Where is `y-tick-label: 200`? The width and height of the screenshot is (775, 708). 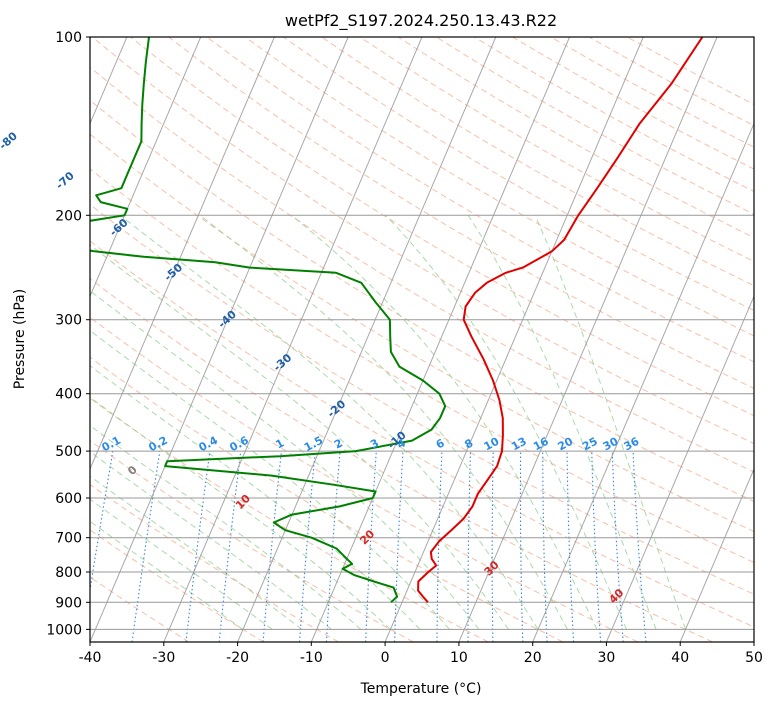
y-tick-label: 200 is located at coordinates (68, 216).